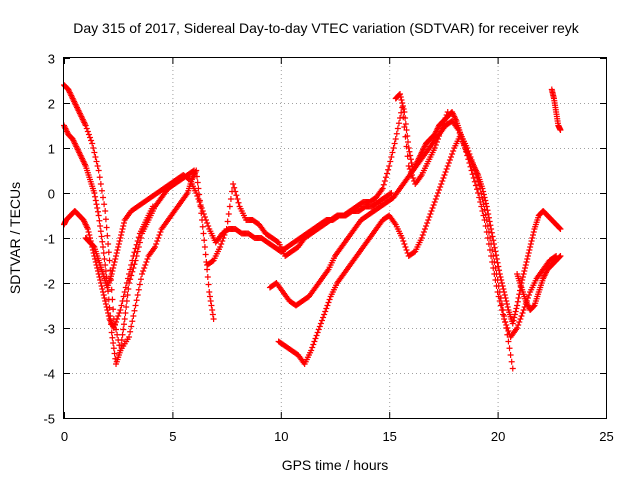 The width and height of the screenshot is (640, 480). Describe the element at coordinates (556, 109) in the screenshot. I see `series-track-j` at that location.